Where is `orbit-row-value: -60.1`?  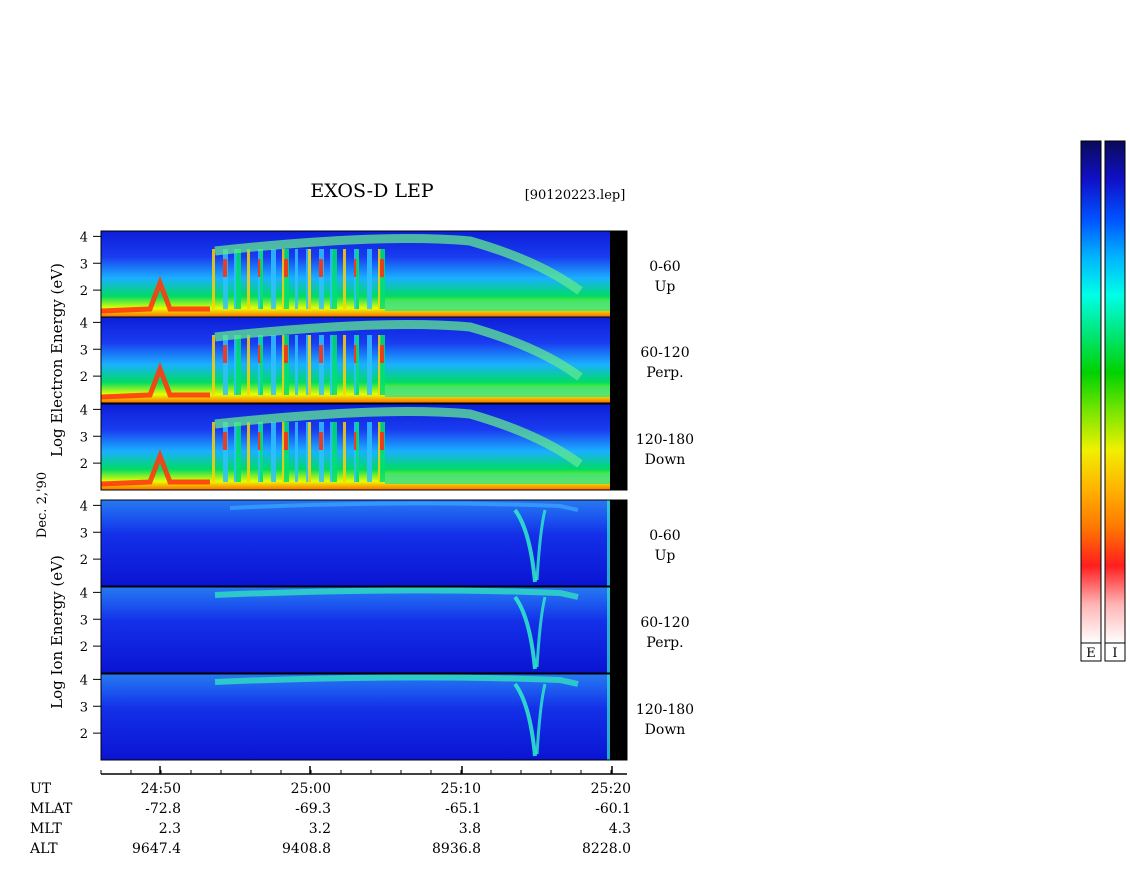
orbit-row-value: -60.1 is located at coordinates (613, 809).